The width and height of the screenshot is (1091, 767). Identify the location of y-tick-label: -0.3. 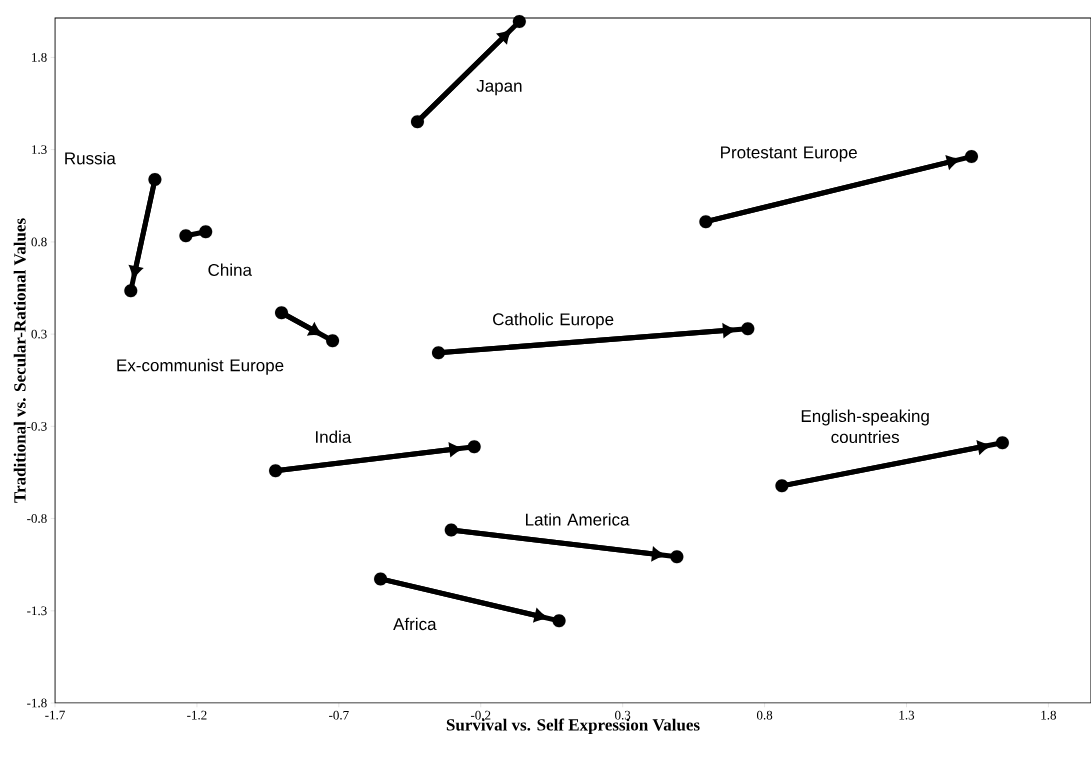
(37, 426).